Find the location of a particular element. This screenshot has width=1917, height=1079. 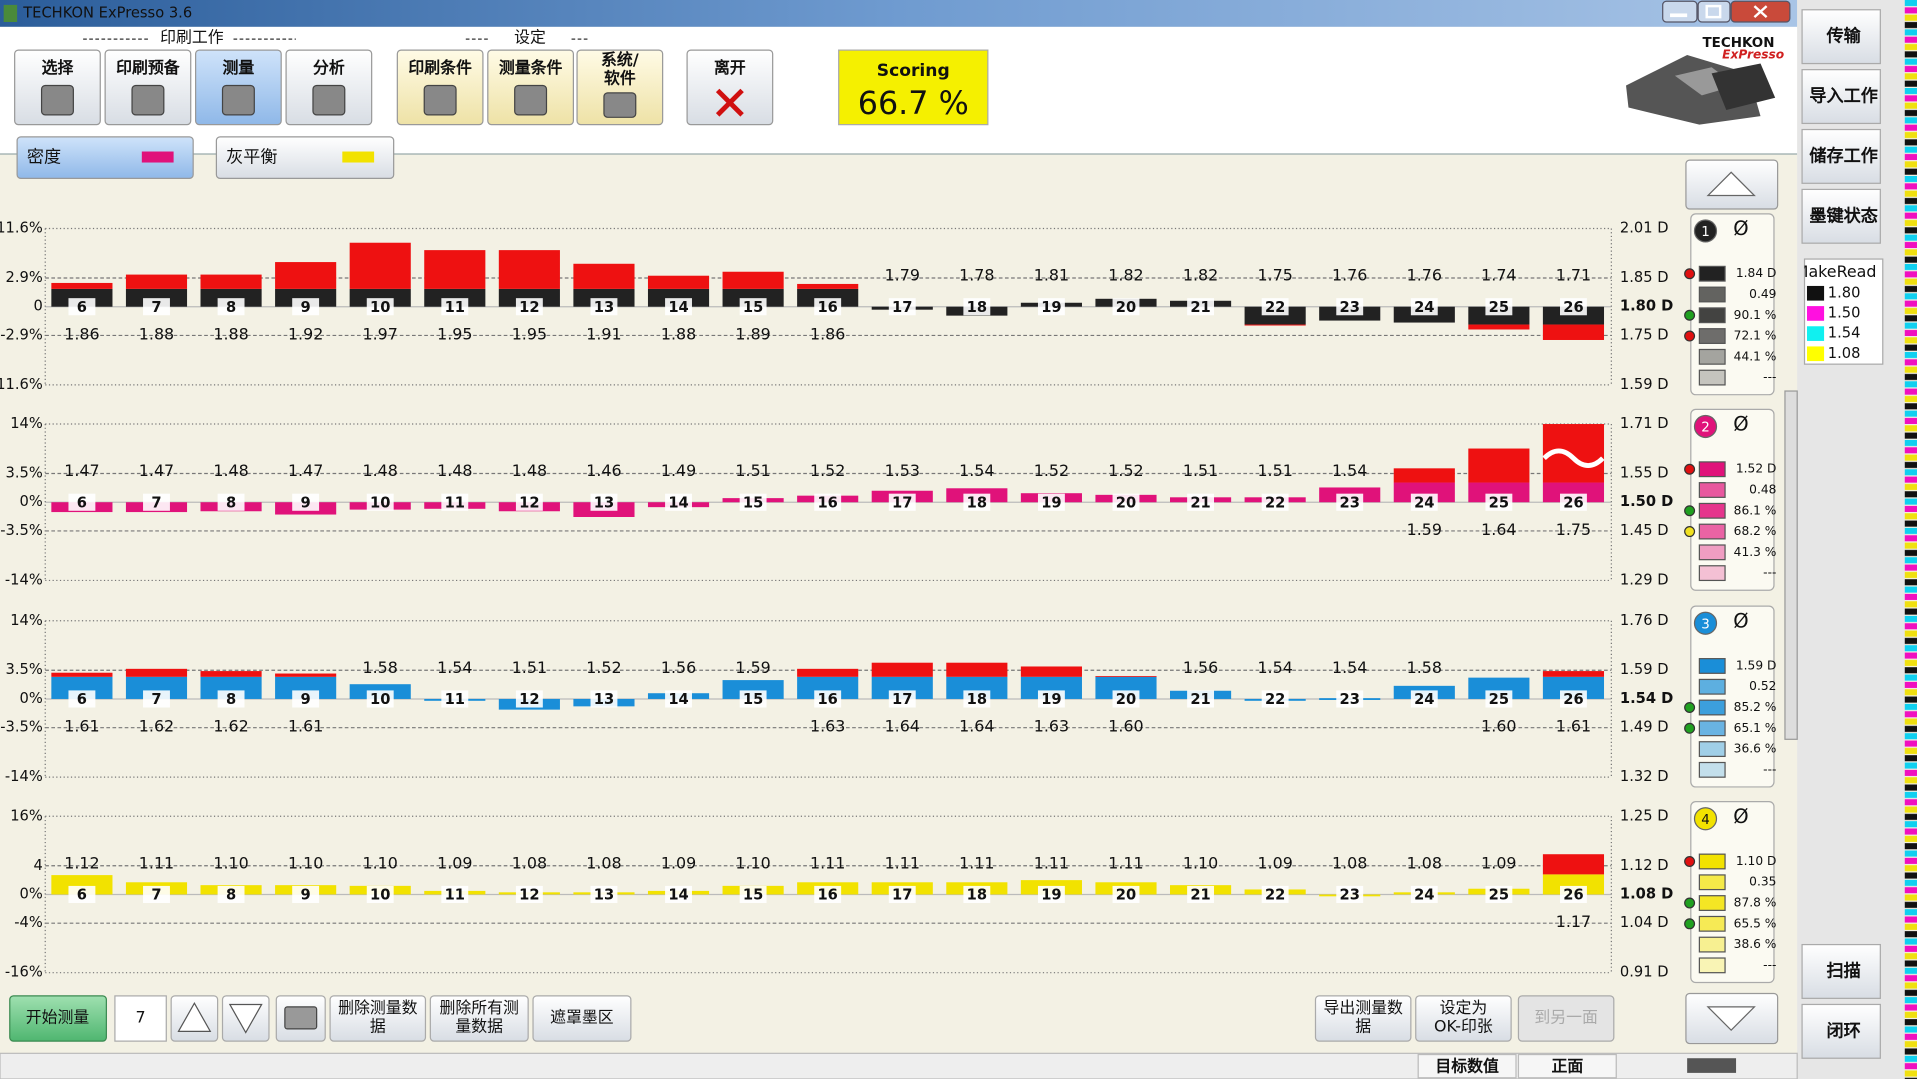

legend-value: 1.59 D is located at coordinates (1756, 665).